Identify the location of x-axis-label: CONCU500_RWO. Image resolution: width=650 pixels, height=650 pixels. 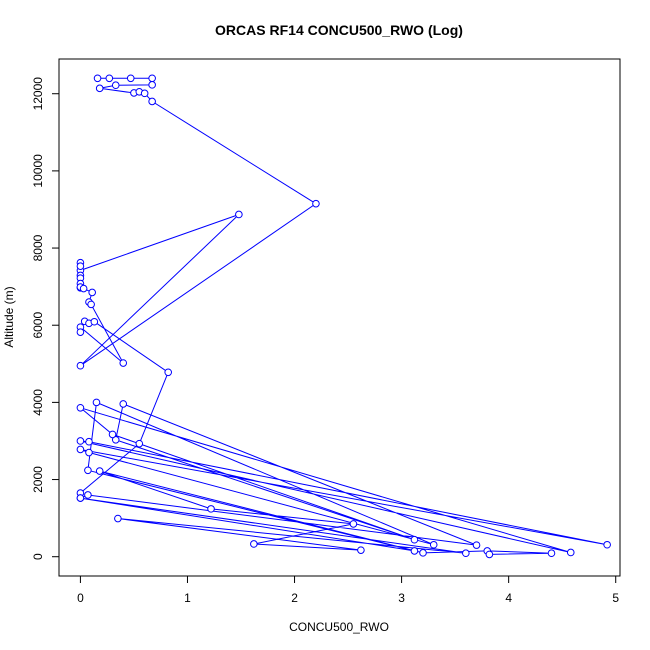
(339, 627).